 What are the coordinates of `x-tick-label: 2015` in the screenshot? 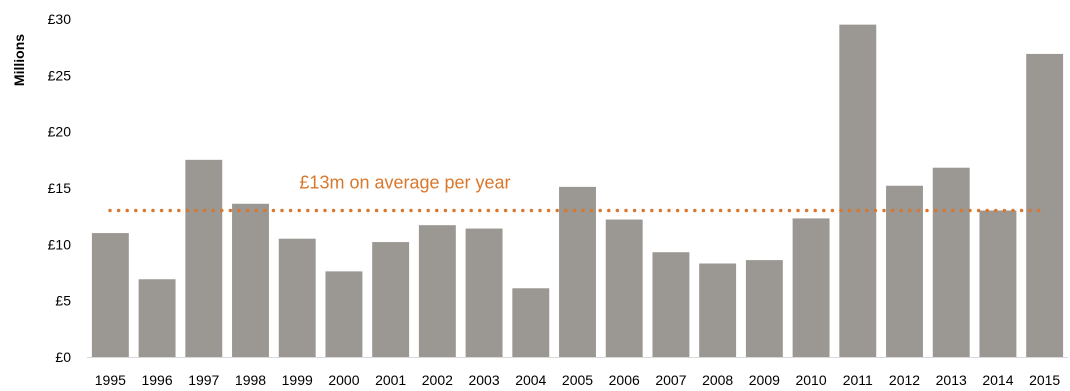 It's located at (1044, 380).